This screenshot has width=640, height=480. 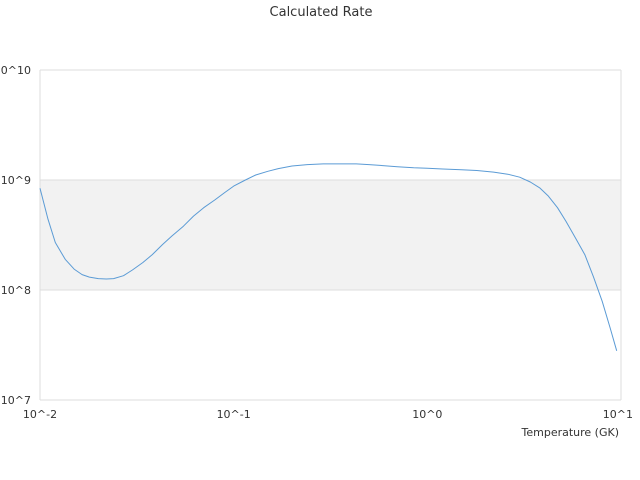 What do you see at coordinates (16, 400) in the screenshot?
I see `y-tick-label: 10^7` at bounding box center [16, 400].